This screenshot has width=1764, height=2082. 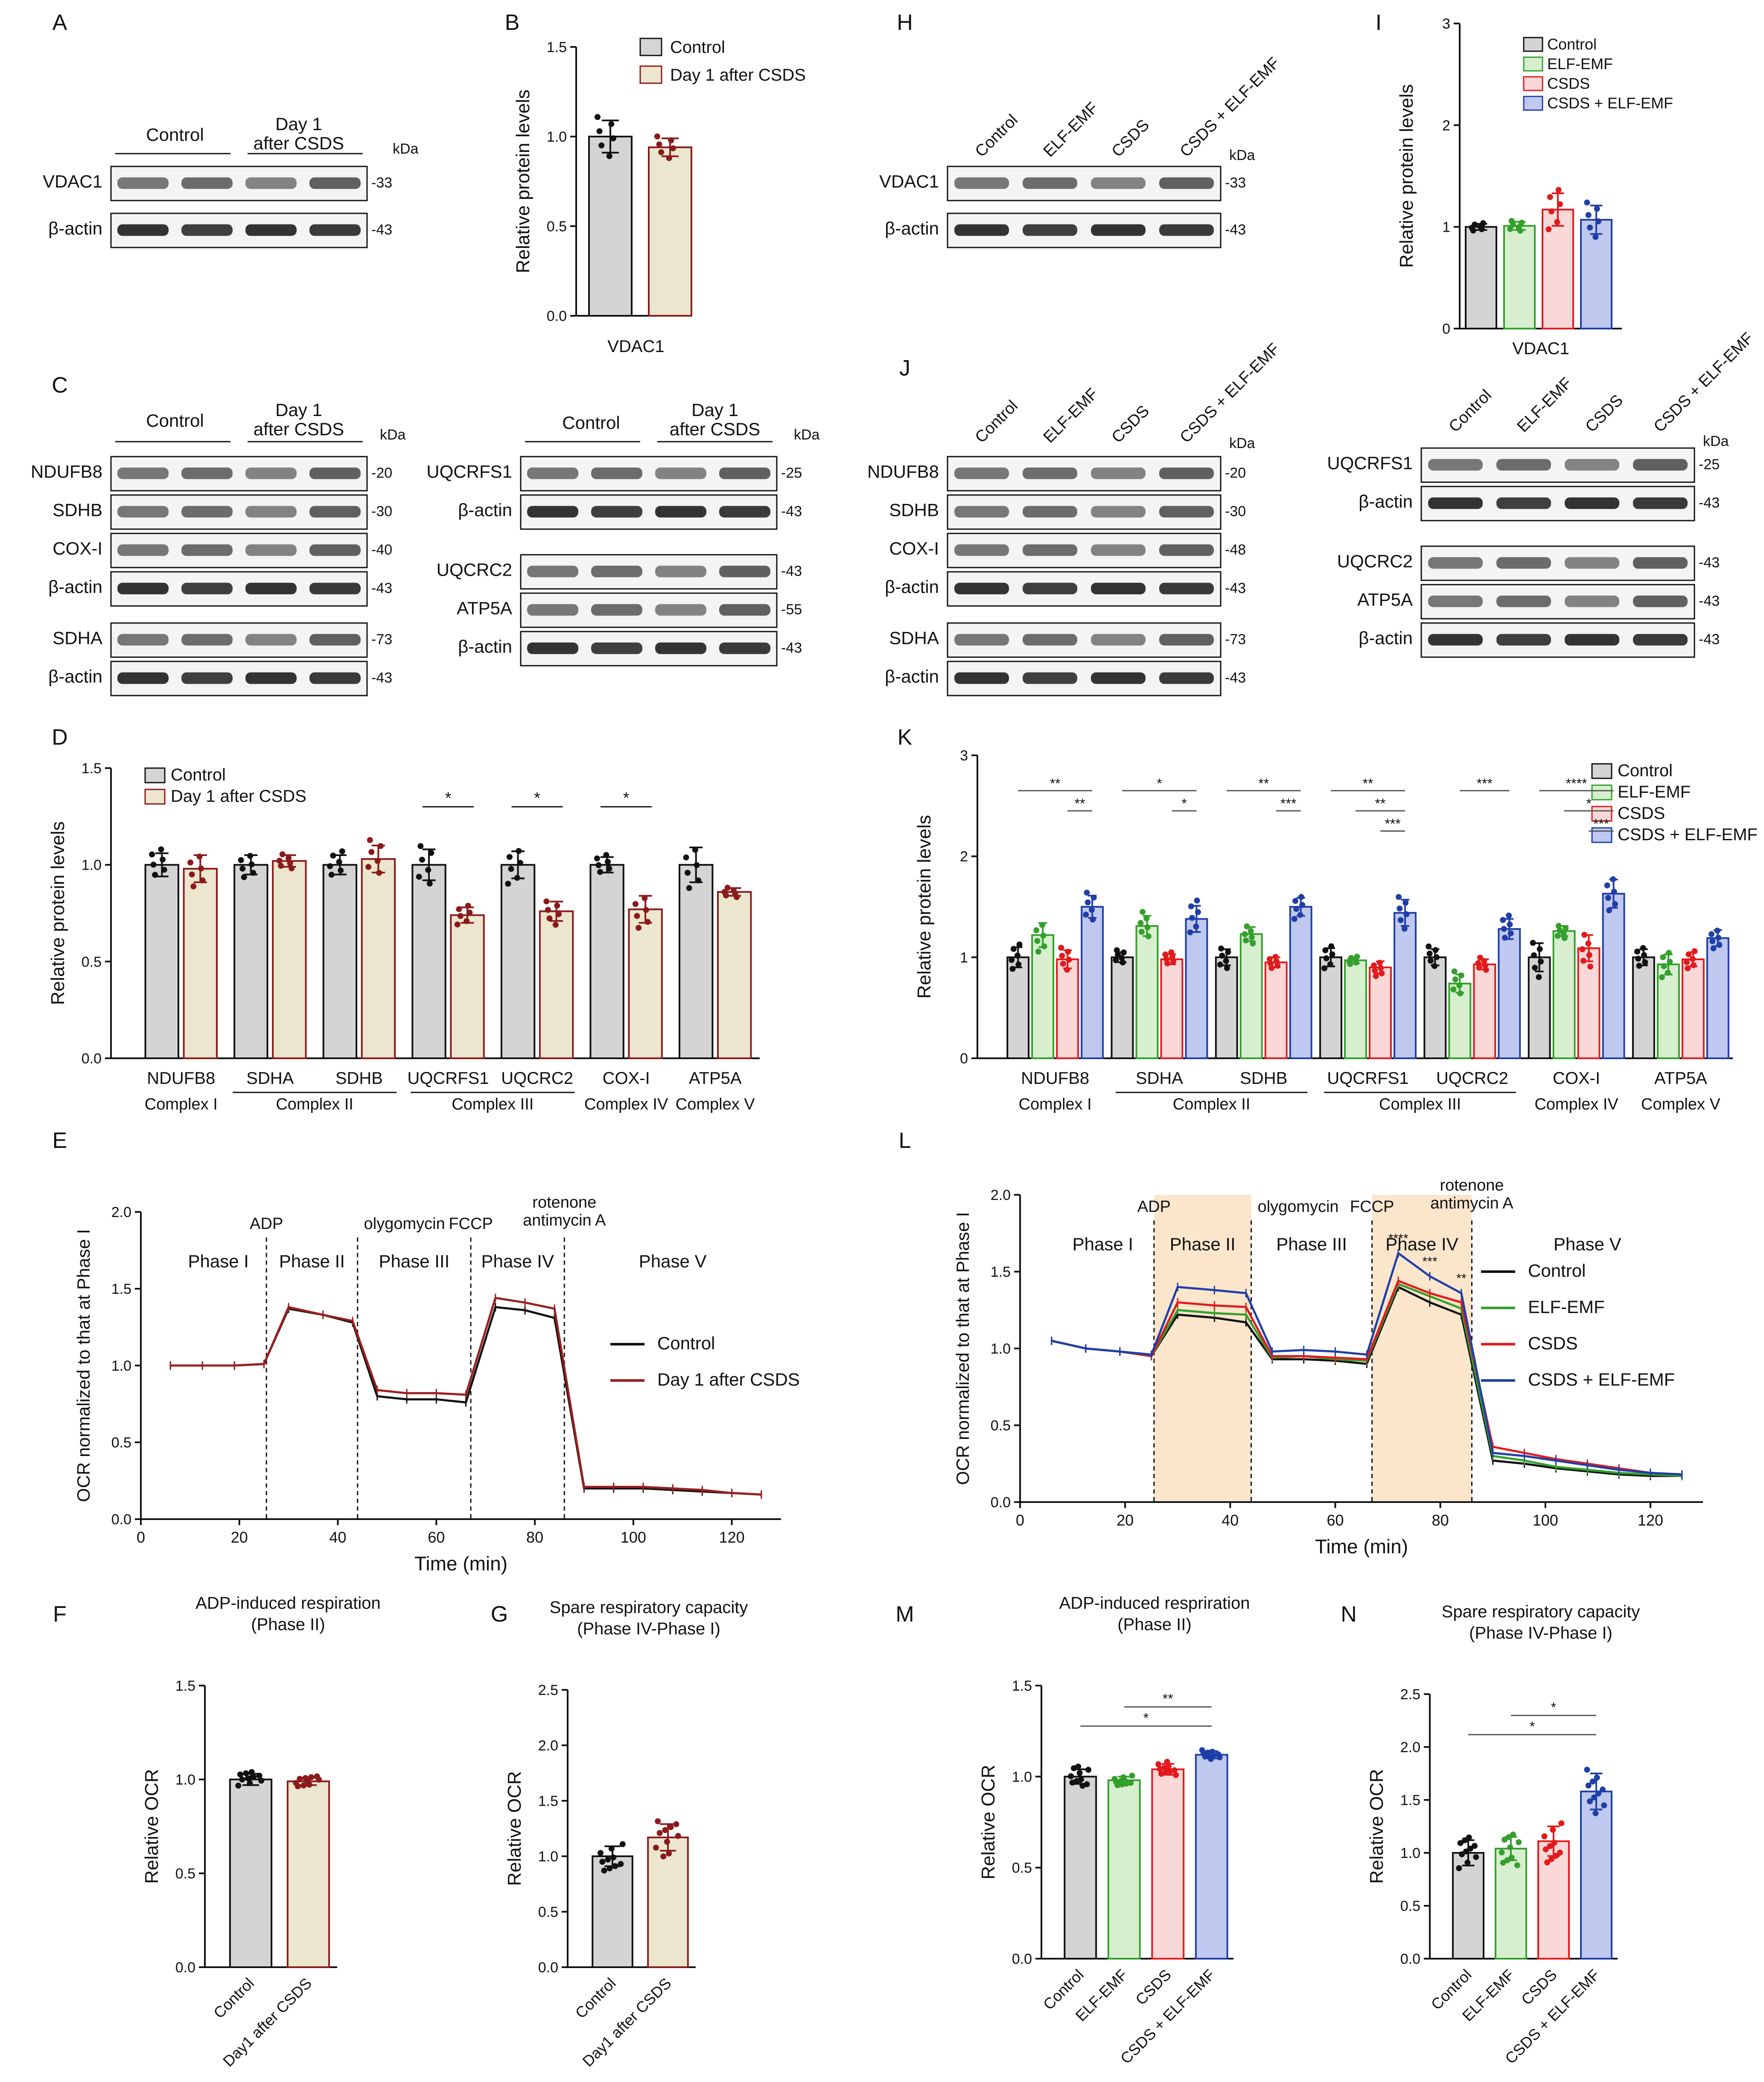 I want to click on kda-value: -73, so click(x=382, y=640).